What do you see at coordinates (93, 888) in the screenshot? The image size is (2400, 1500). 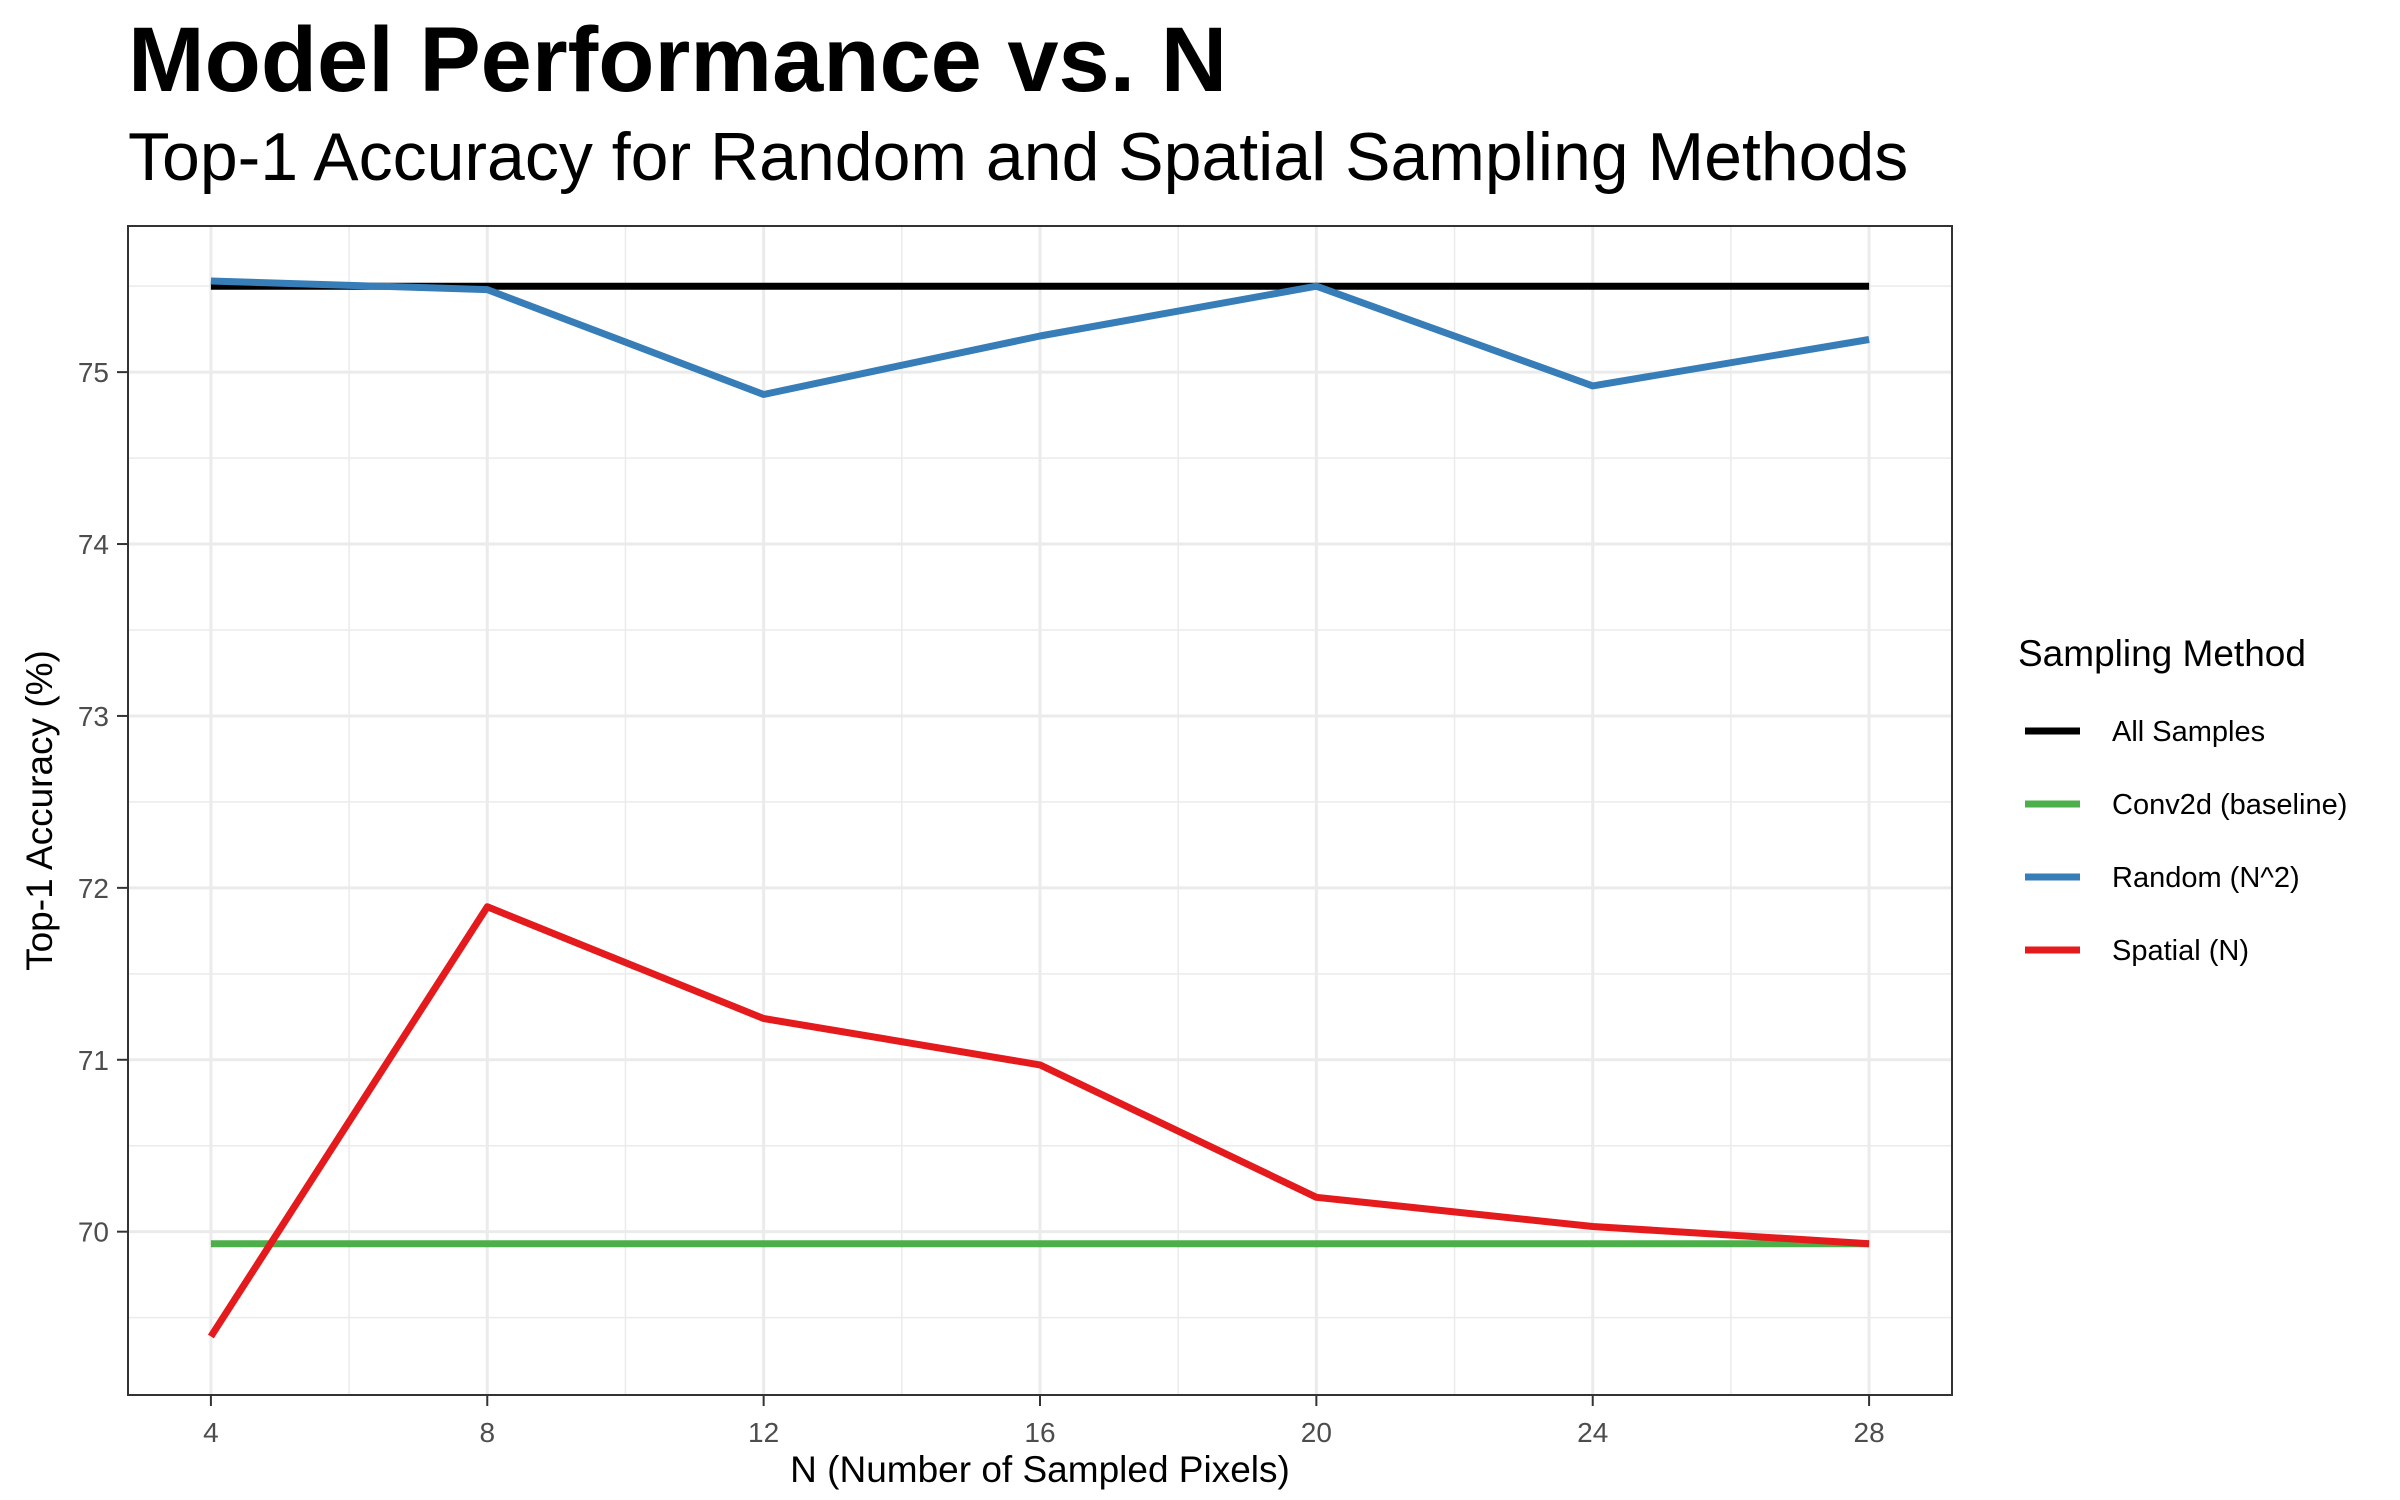 I see `y-tick-label: 72` at bounding box center [93, 888].